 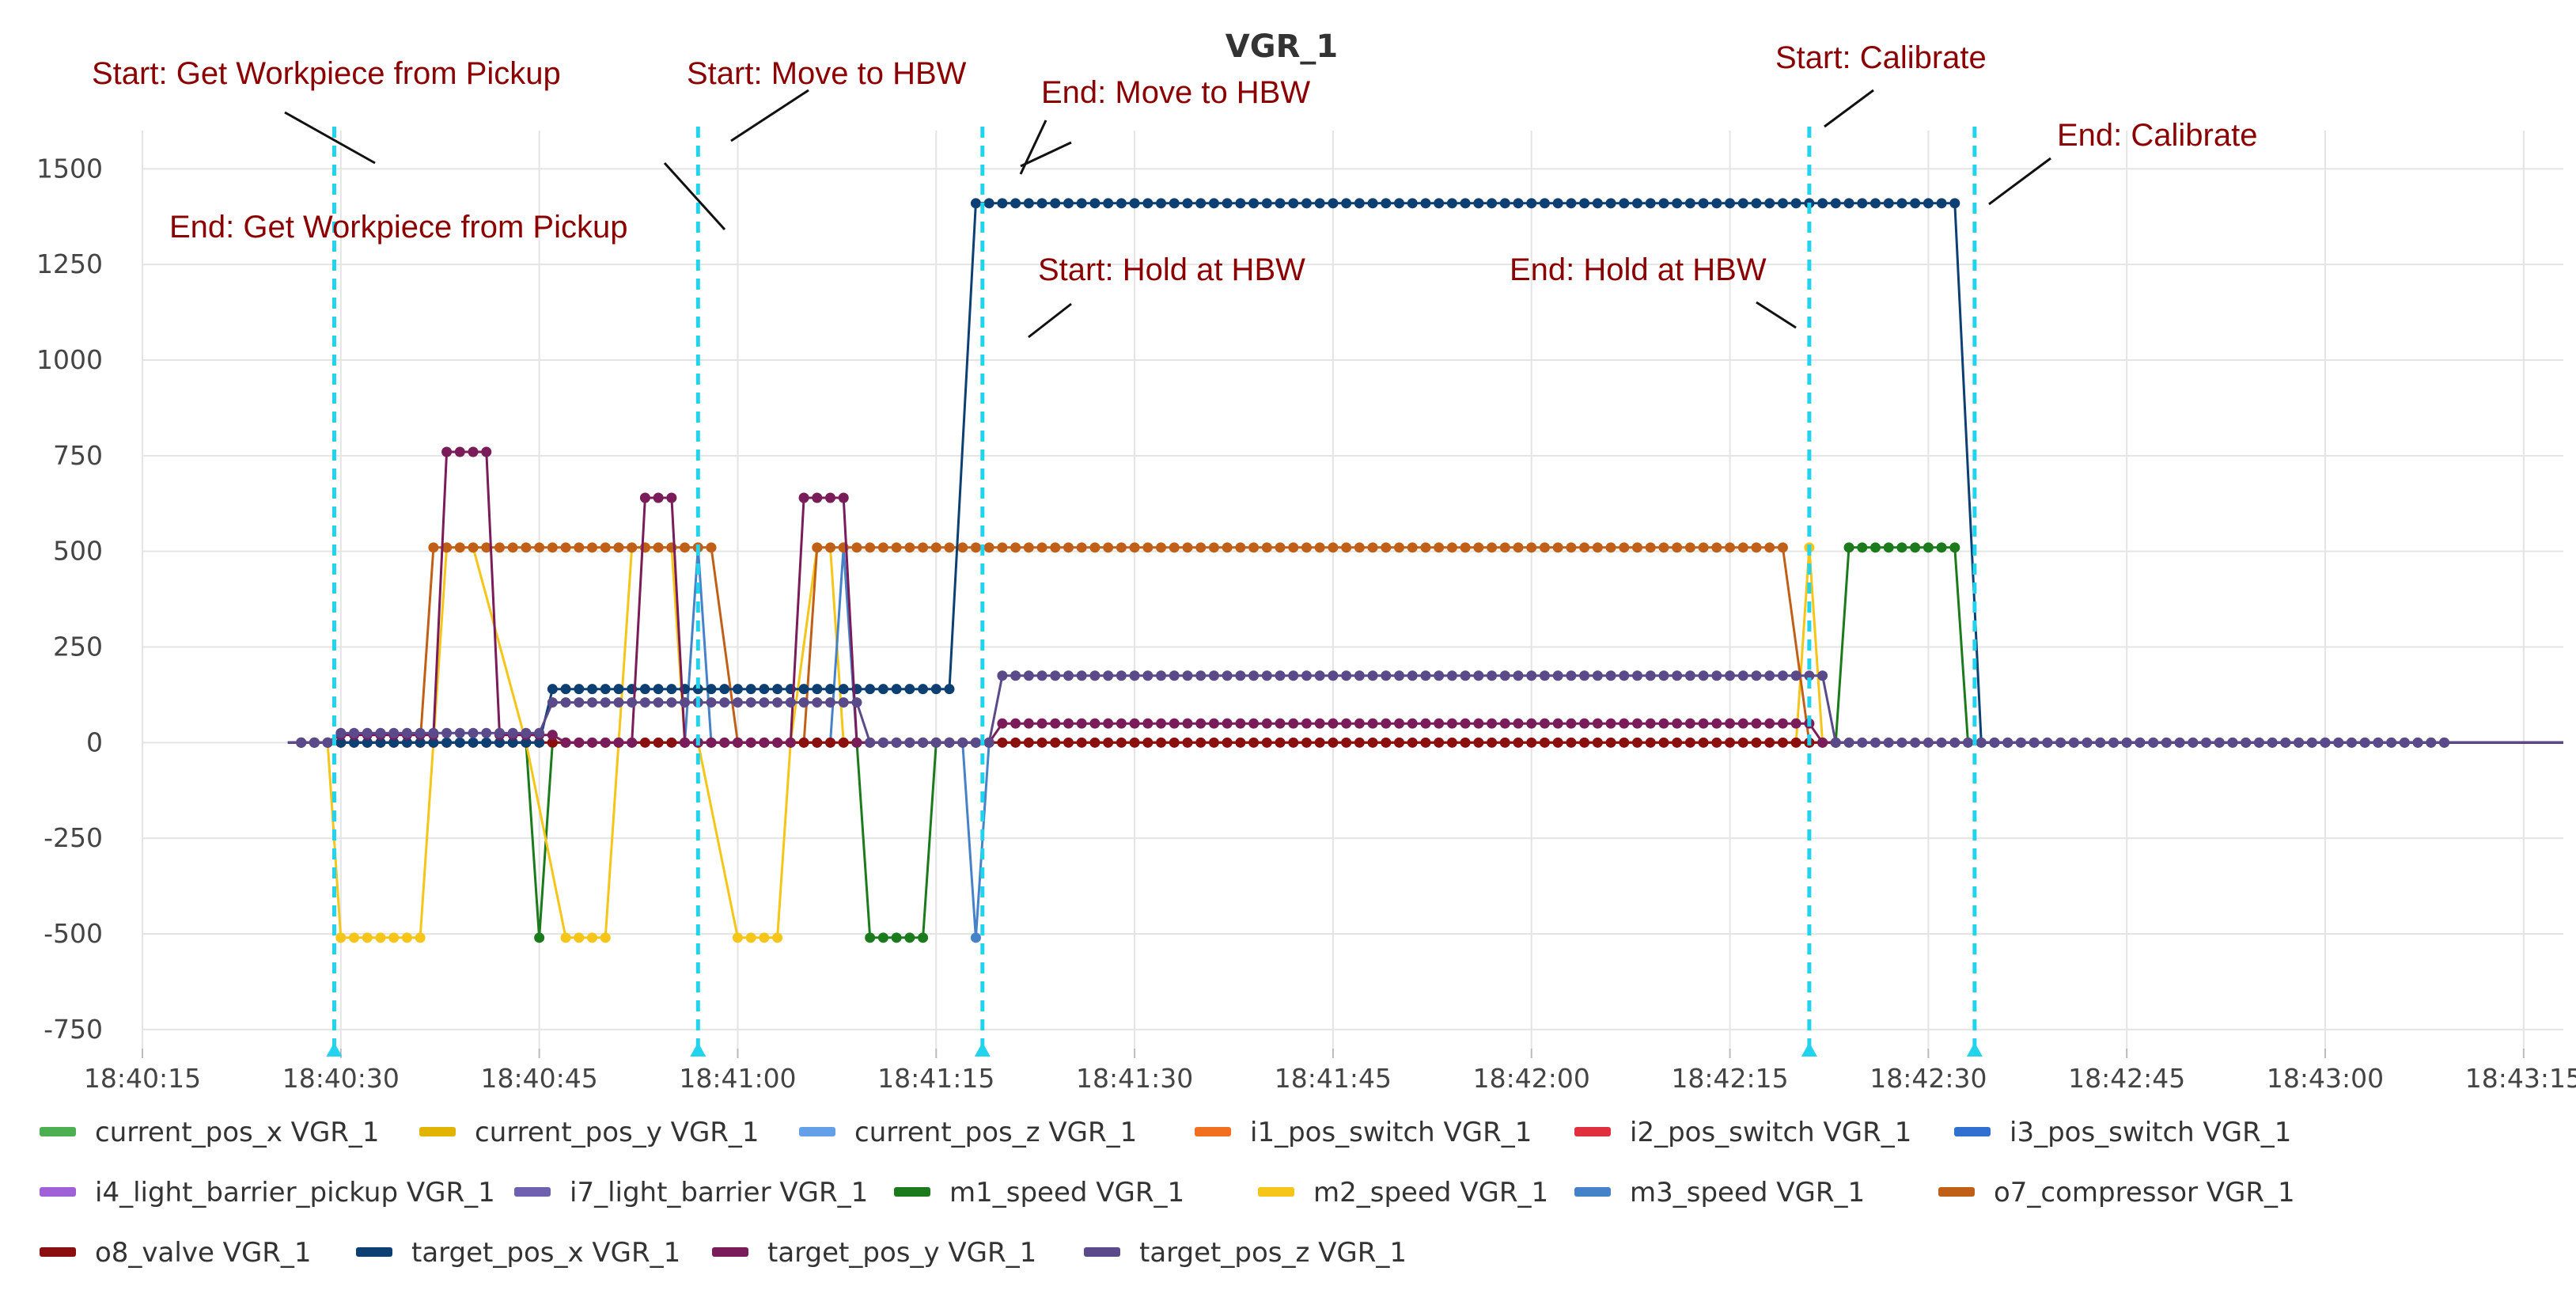 I want to click on legend-label: current_pos_x VGR_1, so click(x=238, y=1132).